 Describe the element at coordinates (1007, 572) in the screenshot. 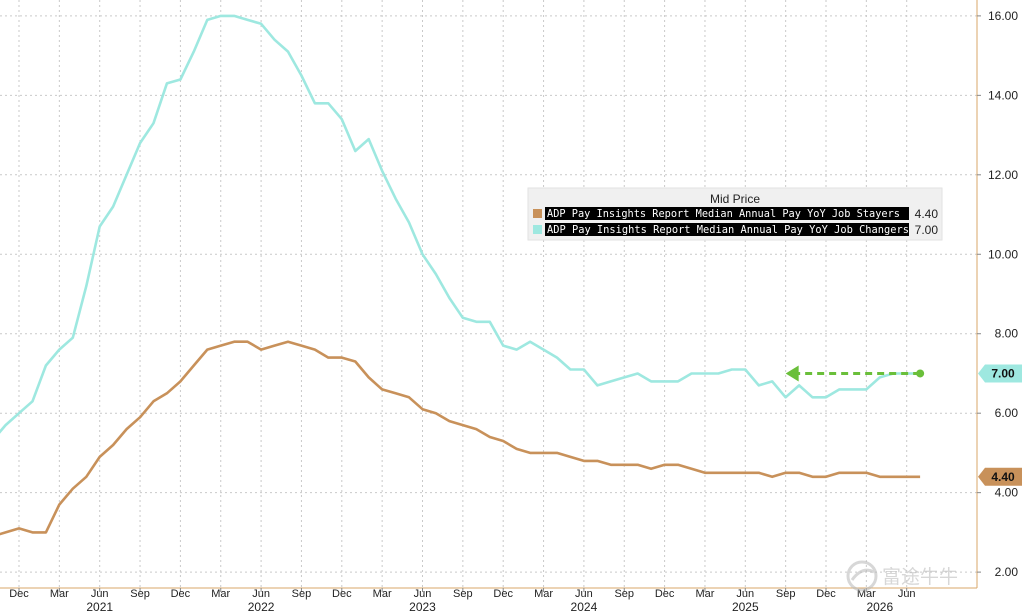

I see `y-tick-label: 2.00` at that location.